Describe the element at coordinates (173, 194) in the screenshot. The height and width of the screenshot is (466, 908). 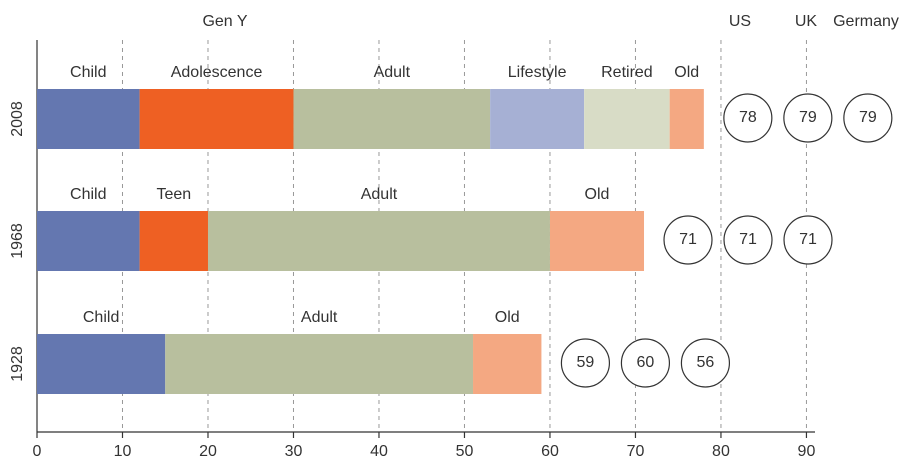
I see `segment-label: Teen` at that location.